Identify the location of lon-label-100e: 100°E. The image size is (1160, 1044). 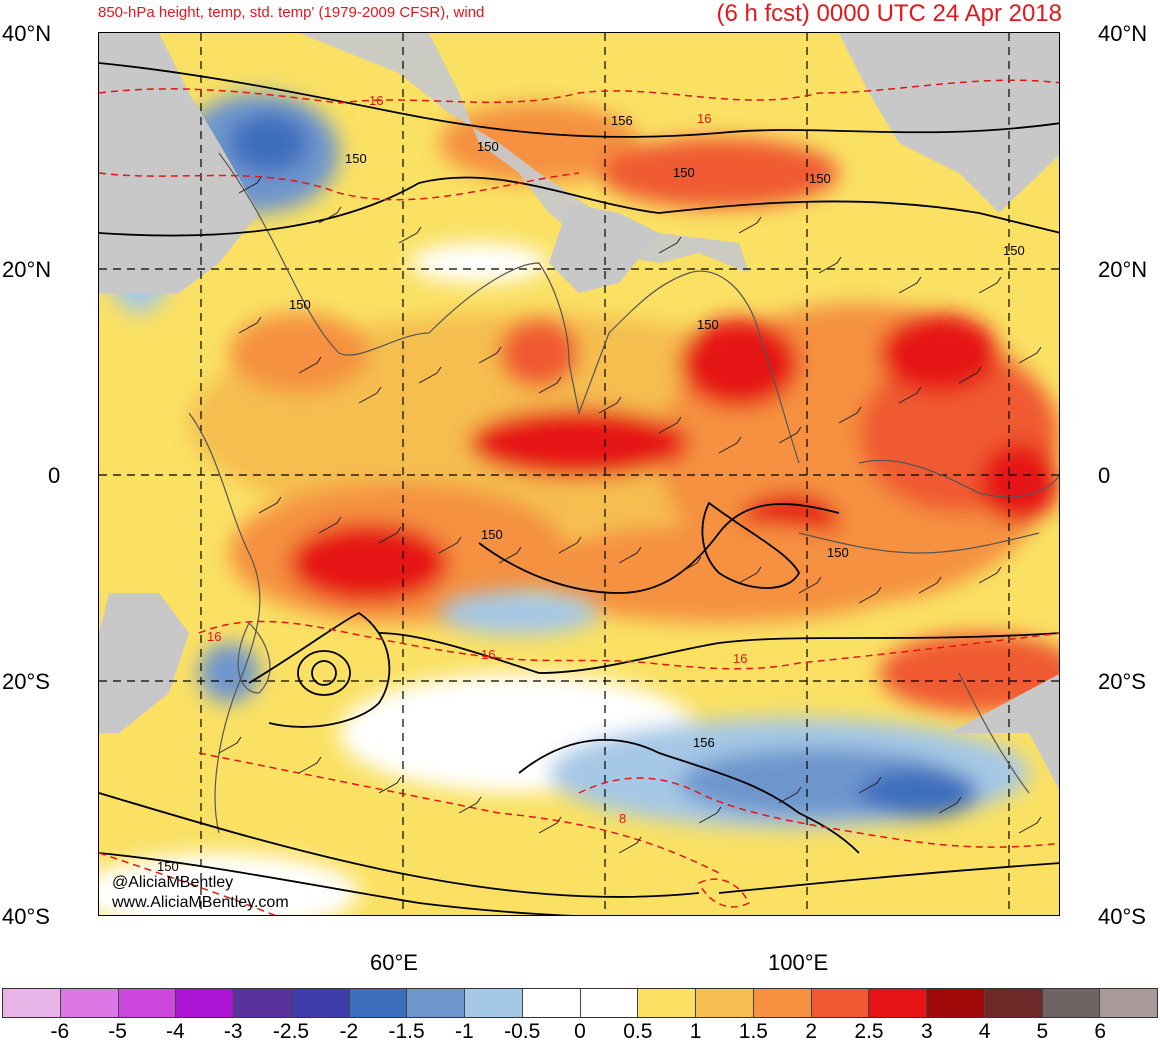
(798, 962).